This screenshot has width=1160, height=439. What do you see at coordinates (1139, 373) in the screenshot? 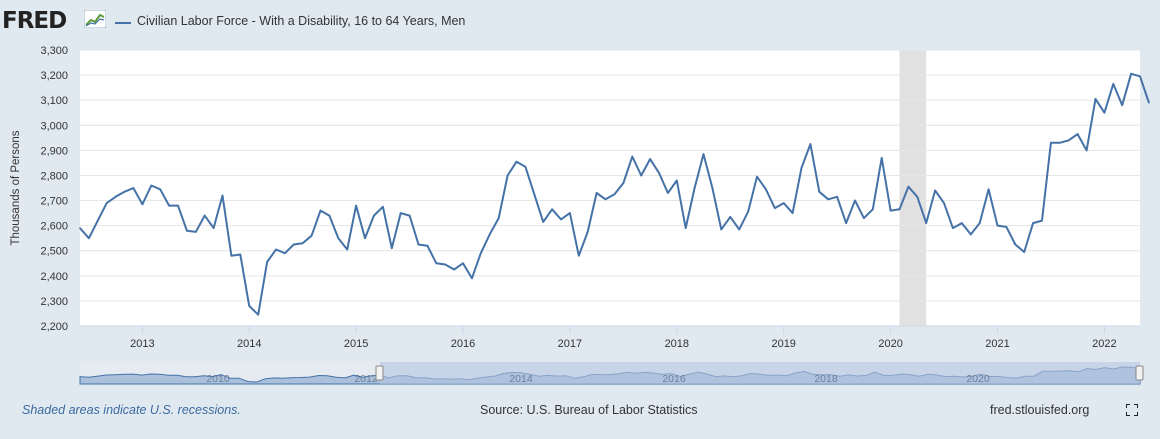
I see `navigator-right-handle` at bounding box center [1139, 373].